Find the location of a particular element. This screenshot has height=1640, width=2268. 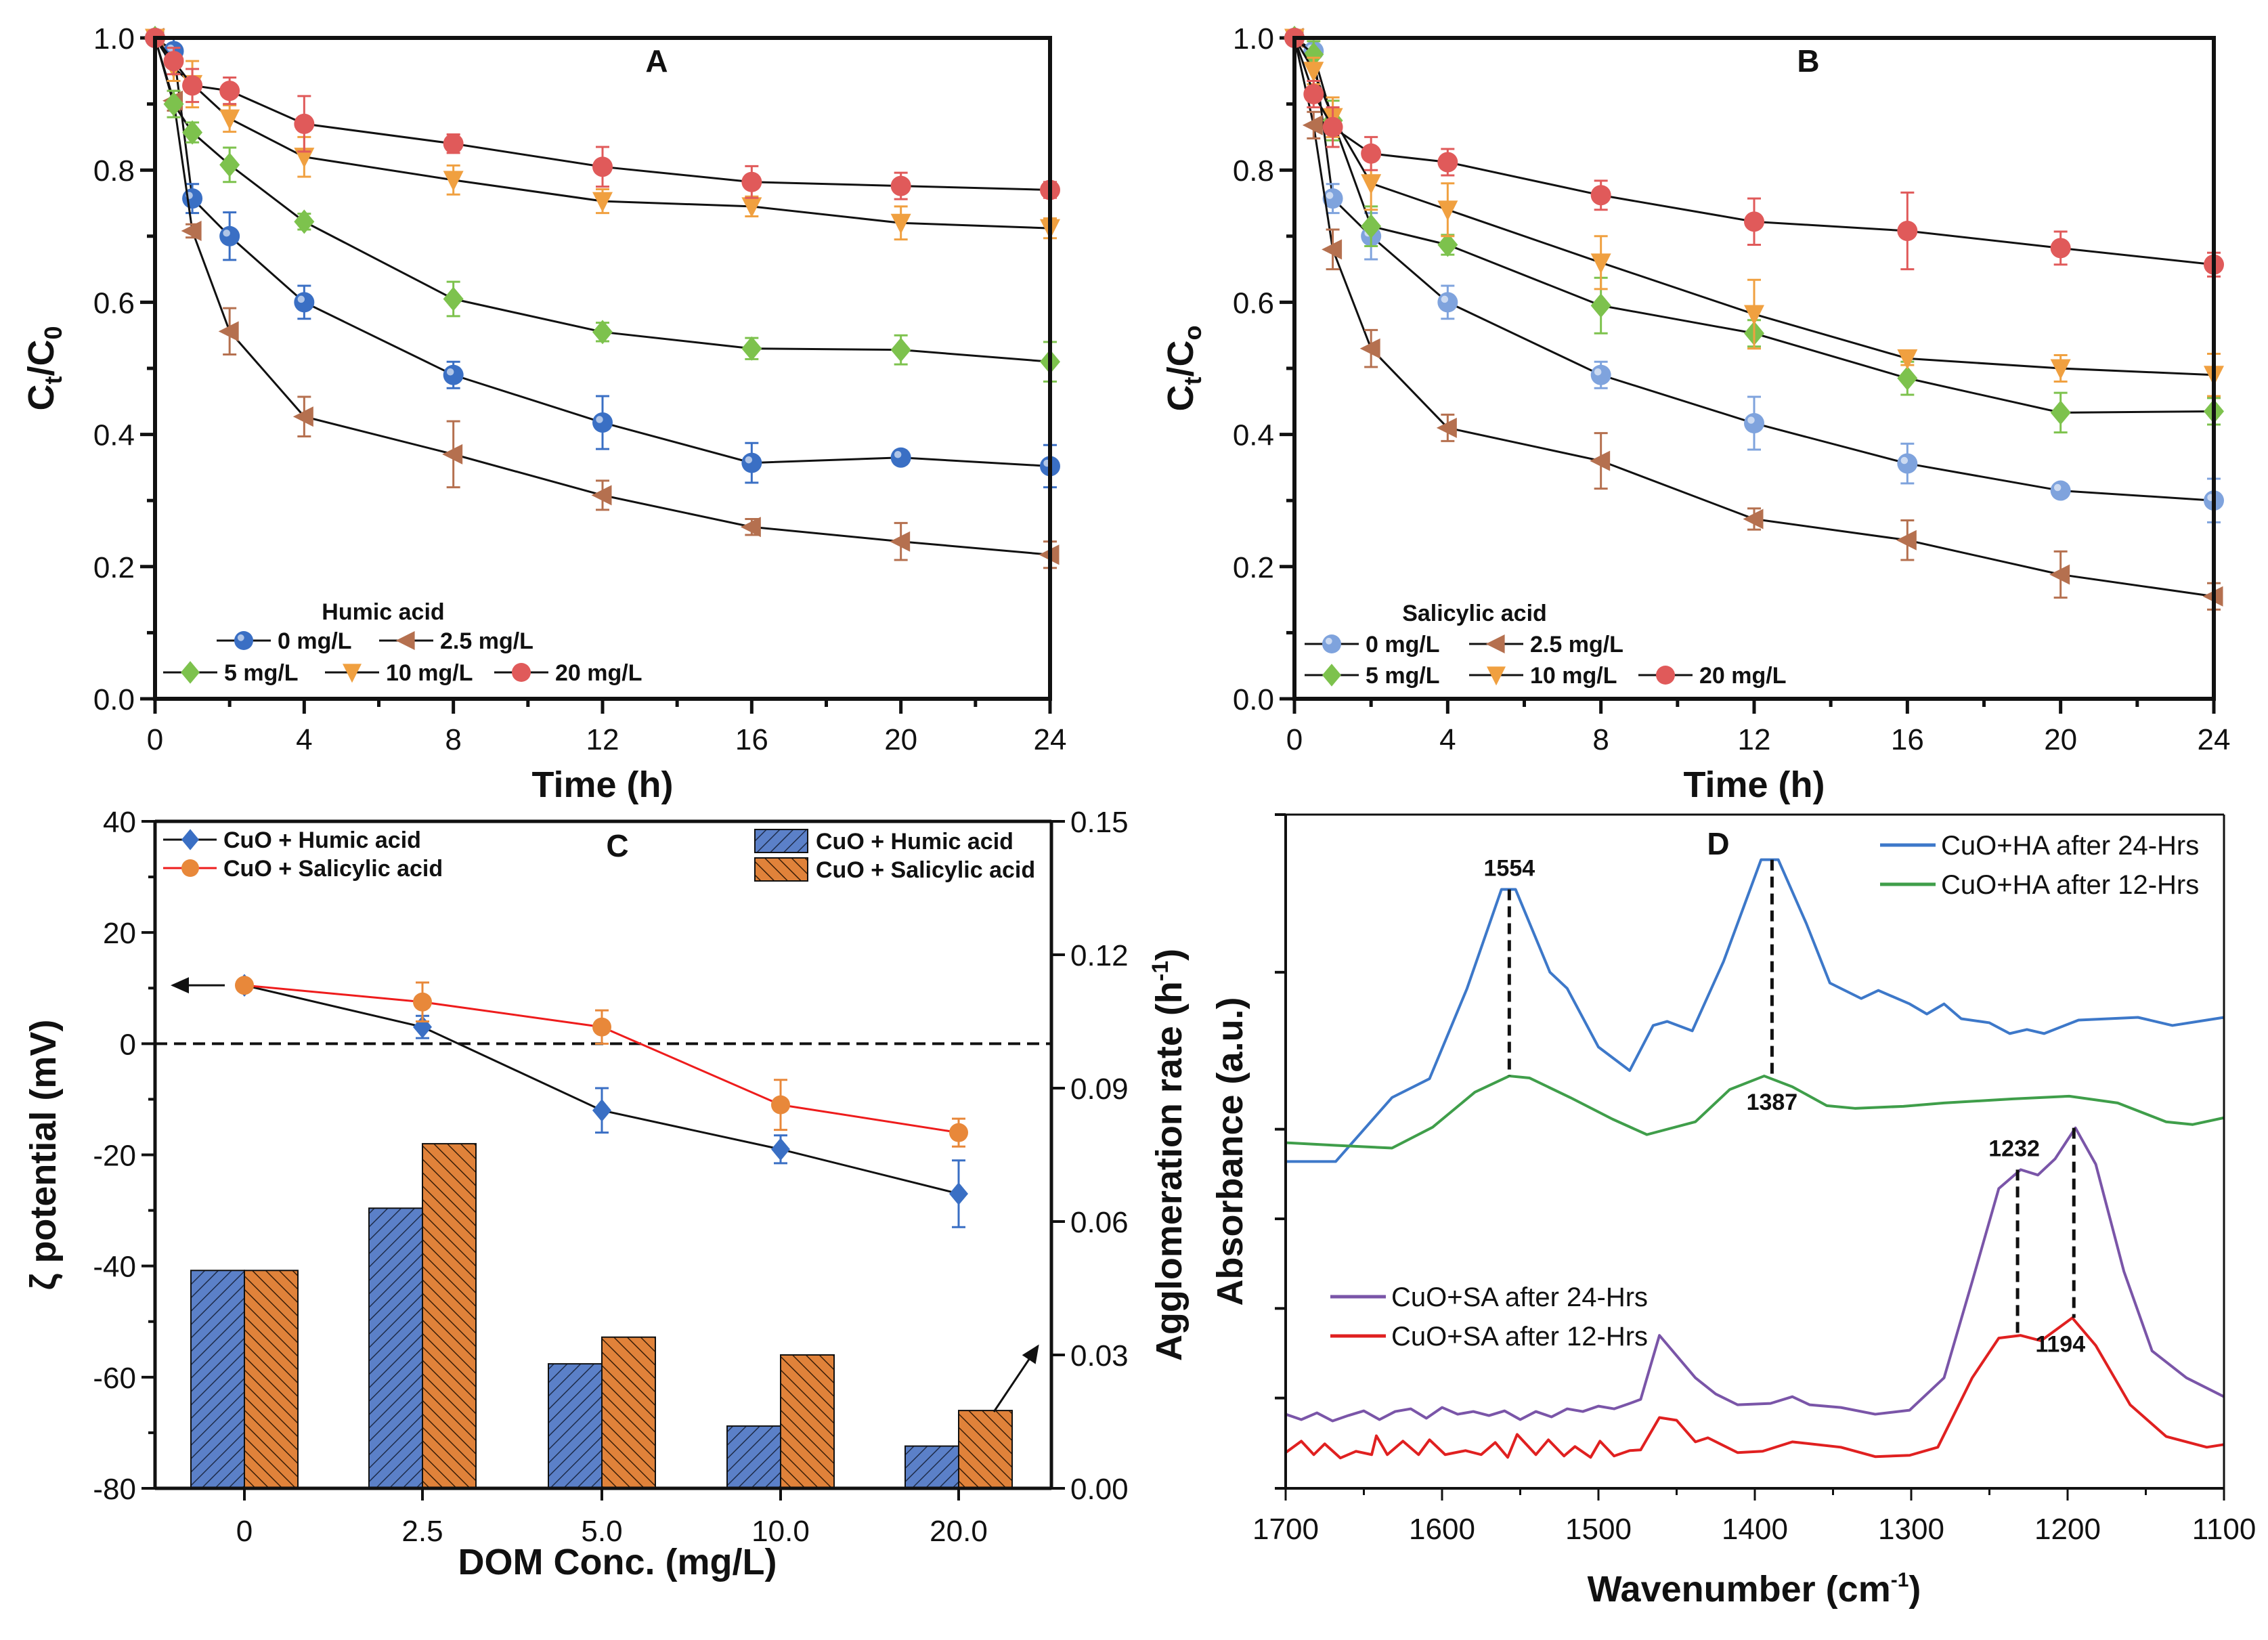

x-title-end: ) is located at coordinates (1915, 1589).